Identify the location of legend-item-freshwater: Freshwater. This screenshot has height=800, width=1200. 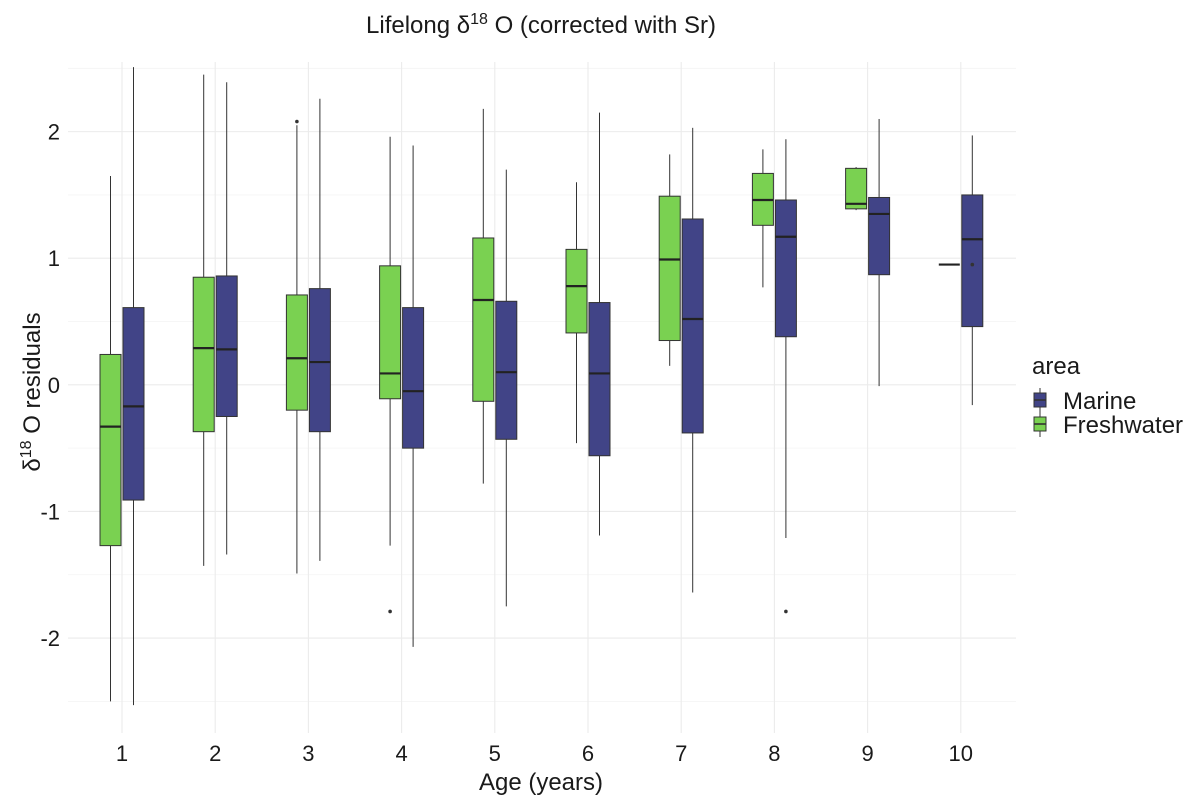
(1108, 425).